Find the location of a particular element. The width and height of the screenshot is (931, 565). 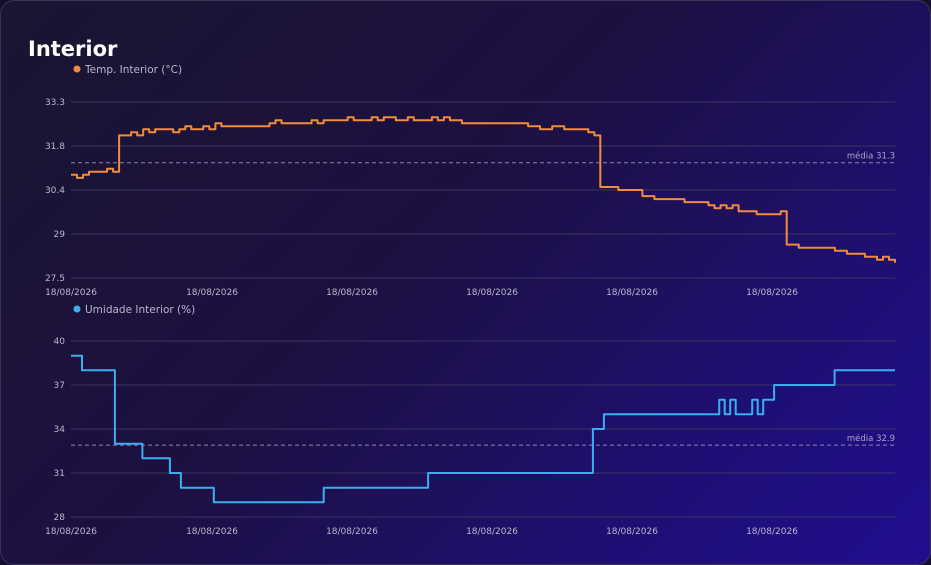

humidity-y-tick-label: 40 is located at coordinates (60, 342).